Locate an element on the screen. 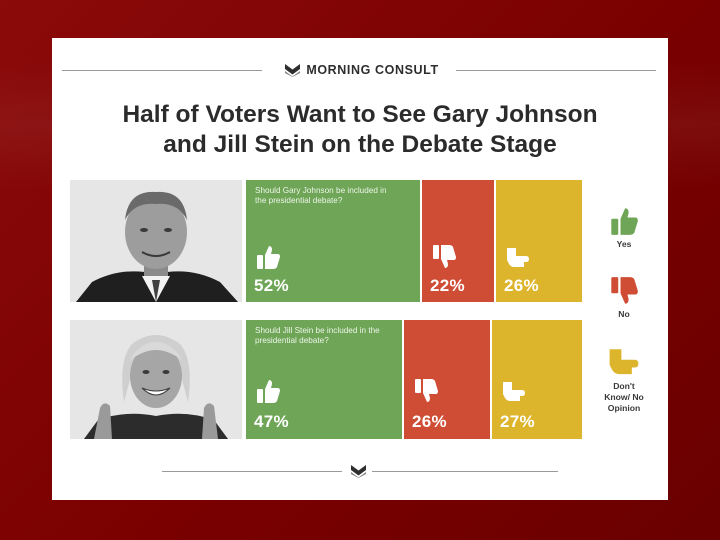 The image size is (720, 540). jill-stein-photo is located at coordinates (156, 379).